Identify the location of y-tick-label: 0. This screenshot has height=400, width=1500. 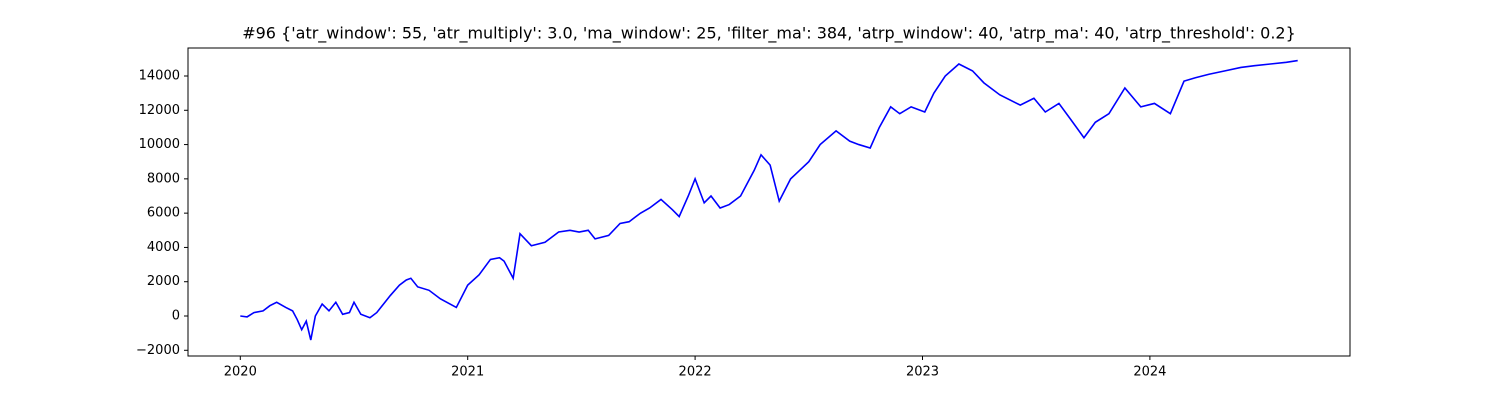
(176, 316).